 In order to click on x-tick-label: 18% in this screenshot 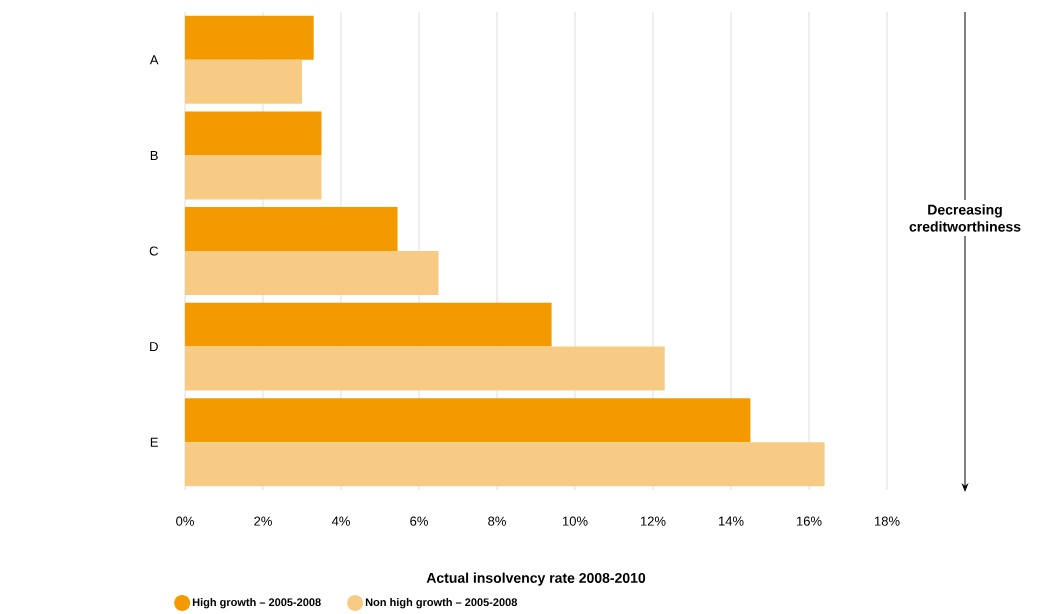, I will do `click(887, 521)`.